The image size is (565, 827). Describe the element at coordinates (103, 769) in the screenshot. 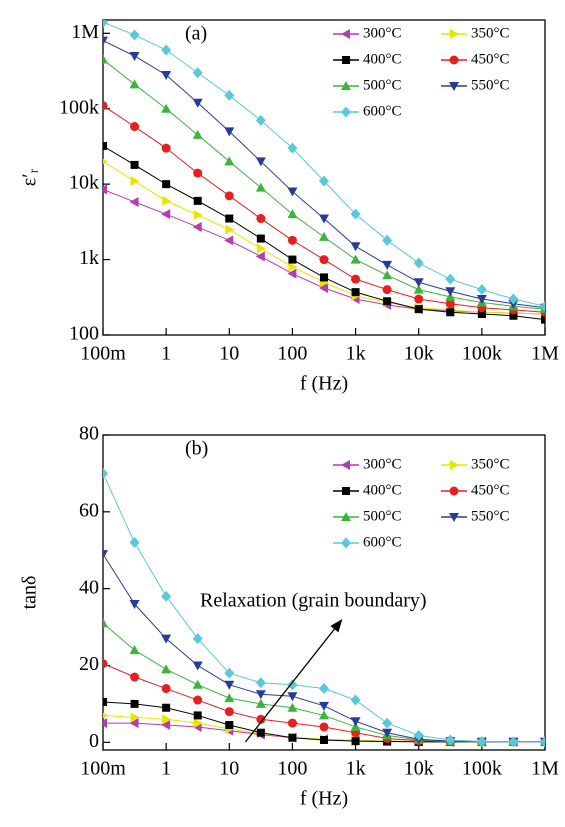

I see `x-tick-label: 100m` at that location.